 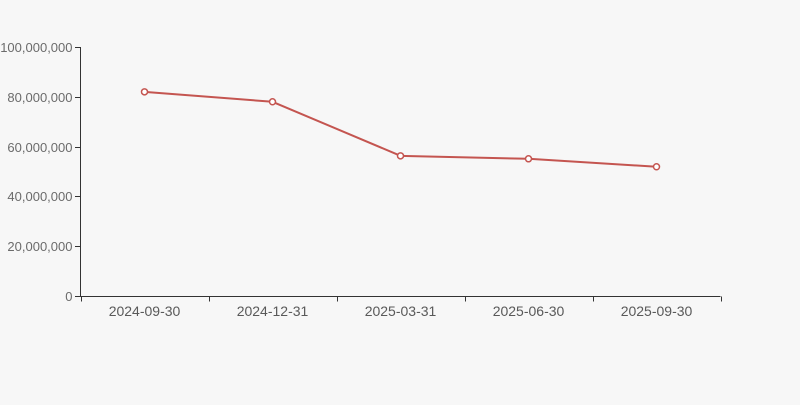 What do you see at coordinates (273, 311) in the screenshot?
I see `x-axis-tick-label: 2024-12-31` at bounding box center [273, 311].